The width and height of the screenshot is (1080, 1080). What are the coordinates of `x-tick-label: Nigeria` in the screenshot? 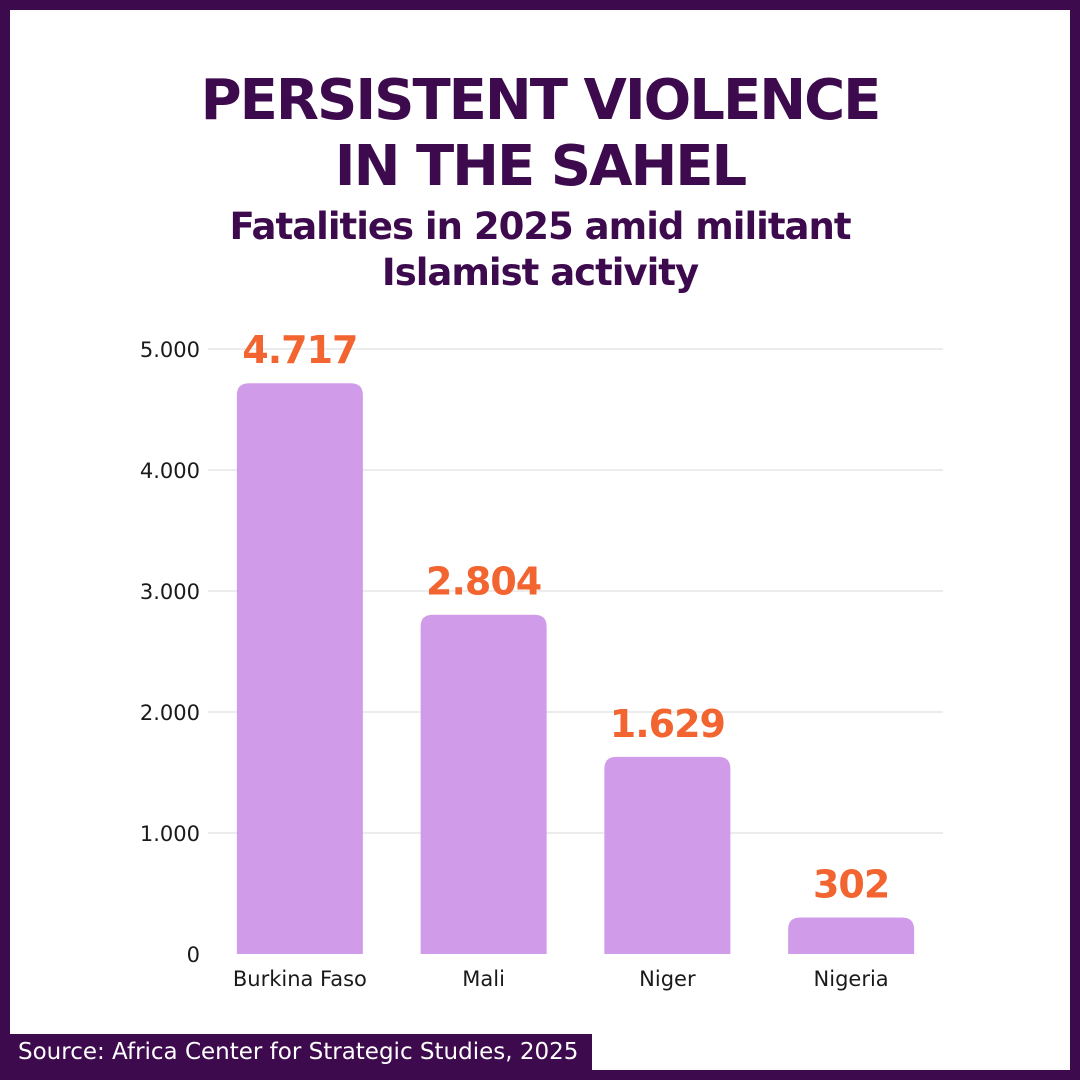 It's located at (851, 979).